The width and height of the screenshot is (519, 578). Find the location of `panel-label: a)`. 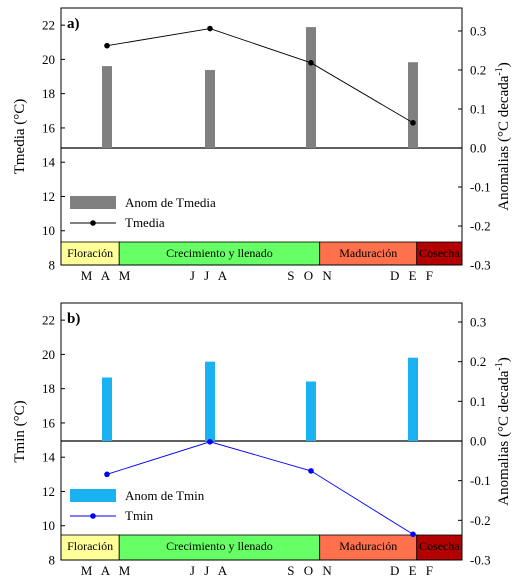

panel-label: a) is located at coordinates (73, 24).